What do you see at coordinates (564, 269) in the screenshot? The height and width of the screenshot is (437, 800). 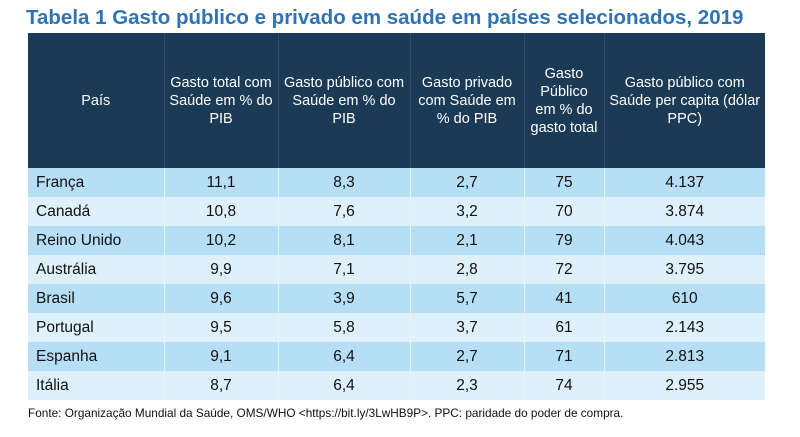 I see `cell-public-share: 72` at bounding box center [564, 269].